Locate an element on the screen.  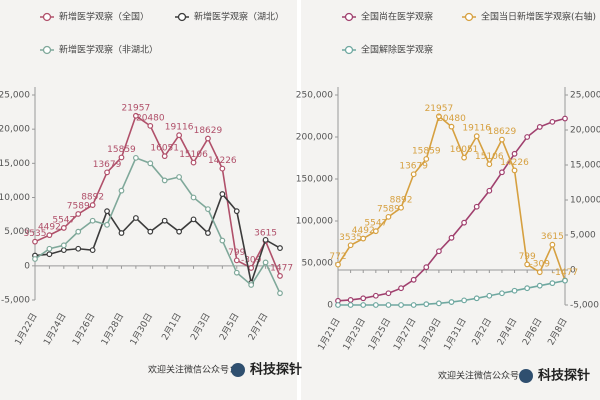
y-tick-label: 25,000 is located at coordinates (15, 96).